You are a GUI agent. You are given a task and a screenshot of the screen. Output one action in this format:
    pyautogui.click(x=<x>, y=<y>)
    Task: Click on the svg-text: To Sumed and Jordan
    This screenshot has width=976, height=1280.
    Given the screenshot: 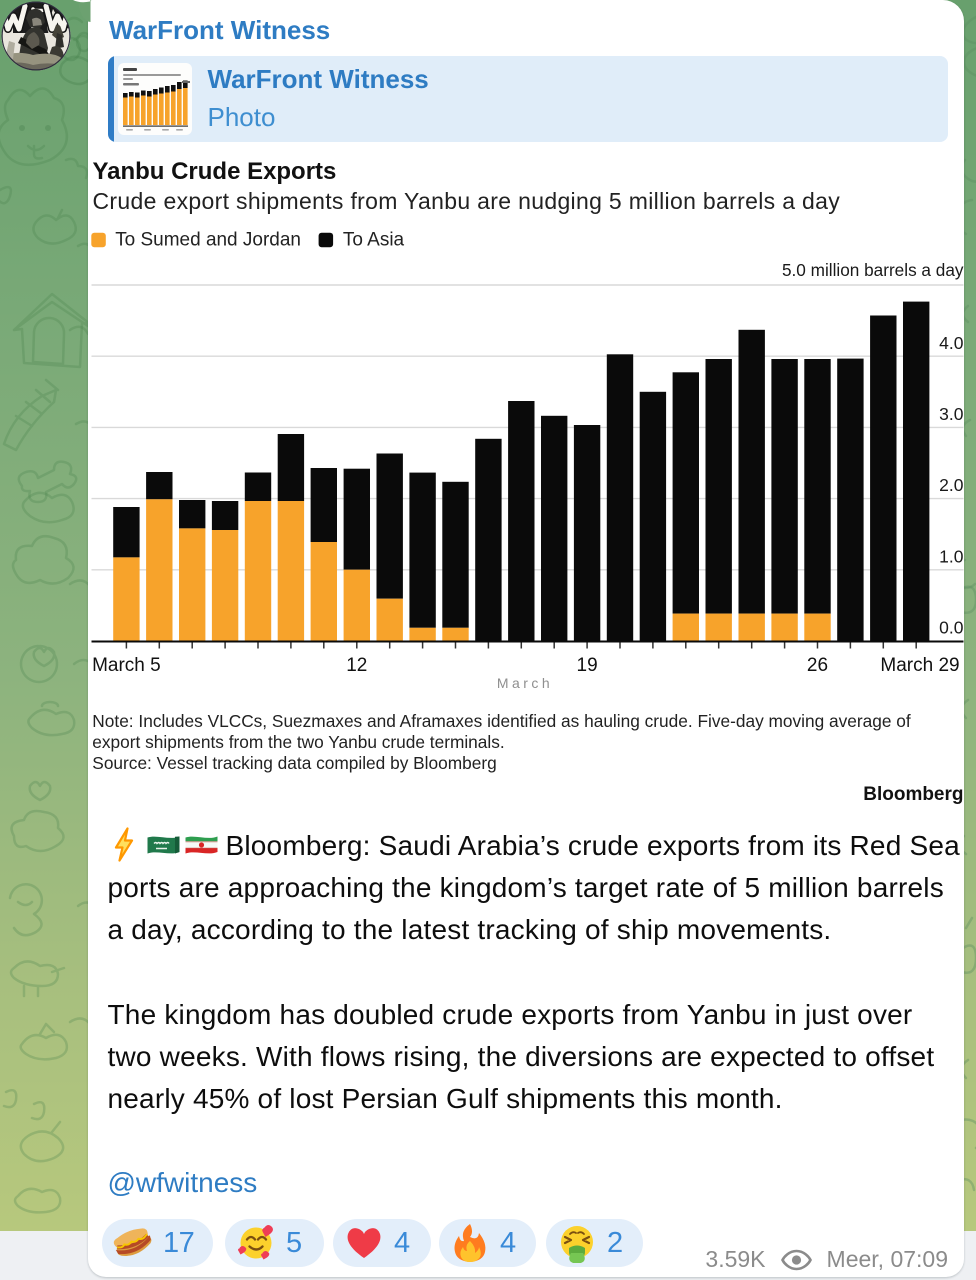 What is the action you would take?
    pyautogui.click(x=208, y=239)
    